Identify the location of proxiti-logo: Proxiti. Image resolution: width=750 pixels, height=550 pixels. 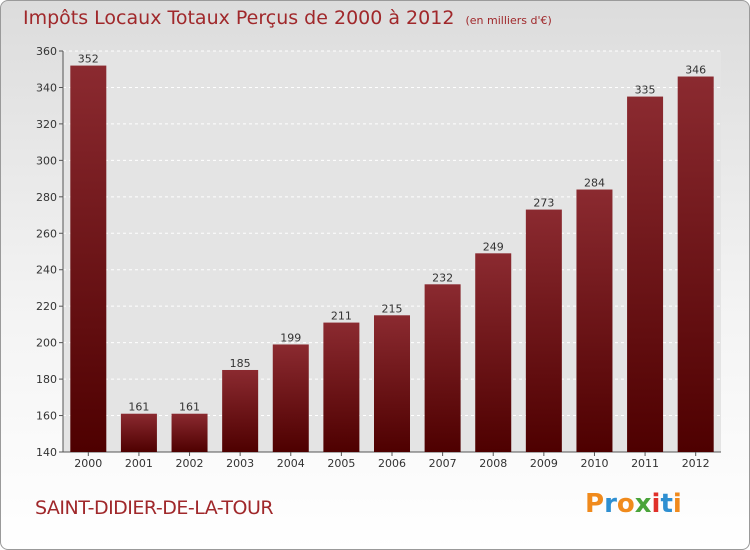
(633, 504).